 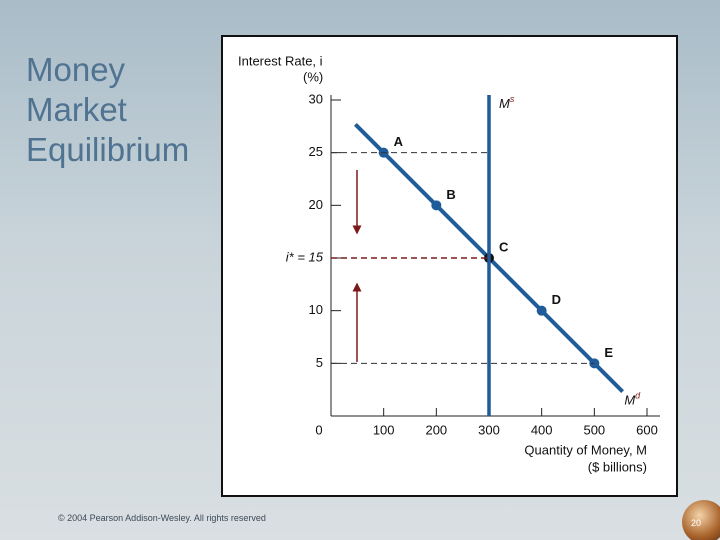 What do you see at coordinates (542, 429) in the screenshot?
I see `x-tick-label: 400` at bounding box center [542, 429].